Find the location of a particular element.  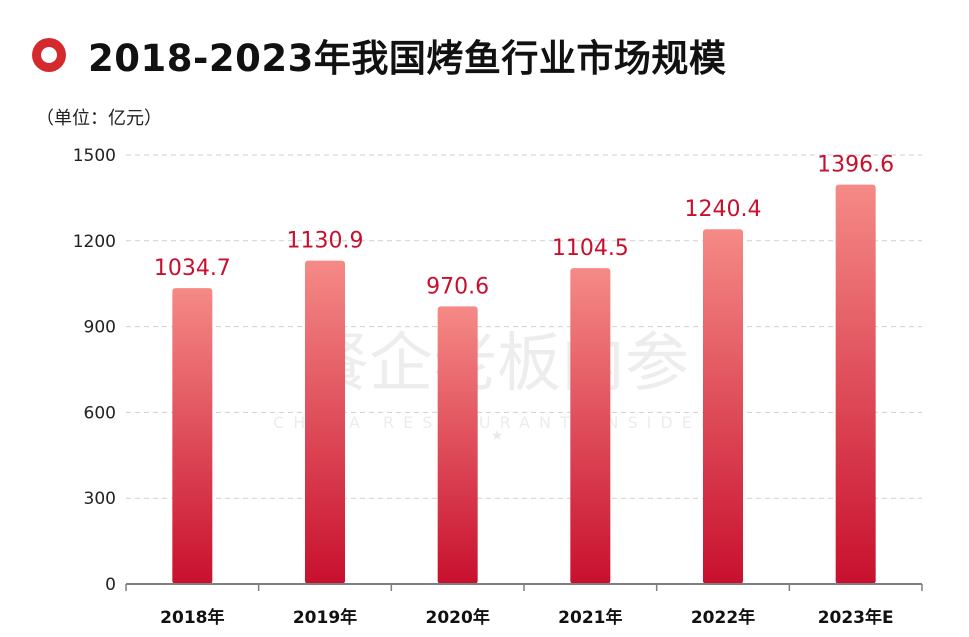

x-tick-label: 2021年 is located at coordinates (590, 617).